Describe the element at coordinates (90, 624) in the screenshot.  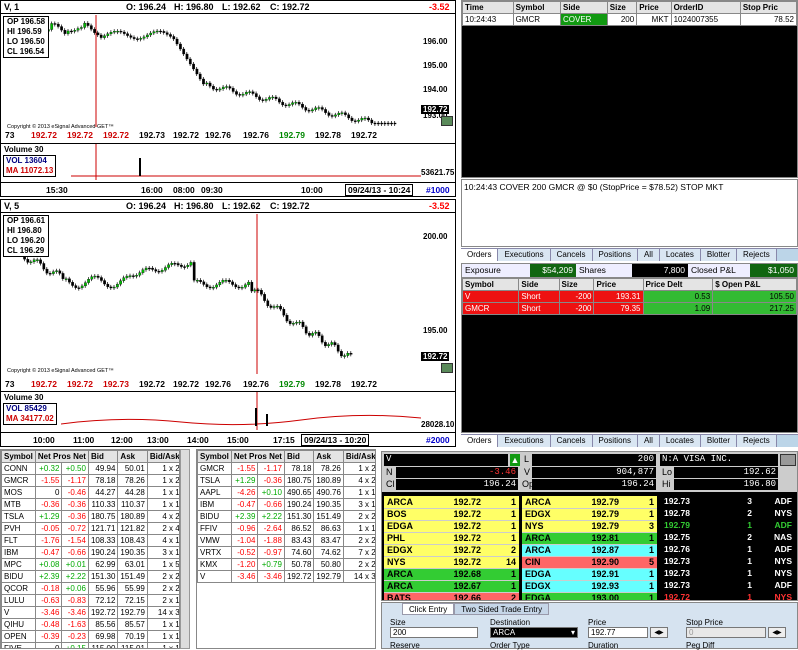
I see `table-row: QIHU -0.48 -1.63 85.56 85.57 1 x 1` at that location.